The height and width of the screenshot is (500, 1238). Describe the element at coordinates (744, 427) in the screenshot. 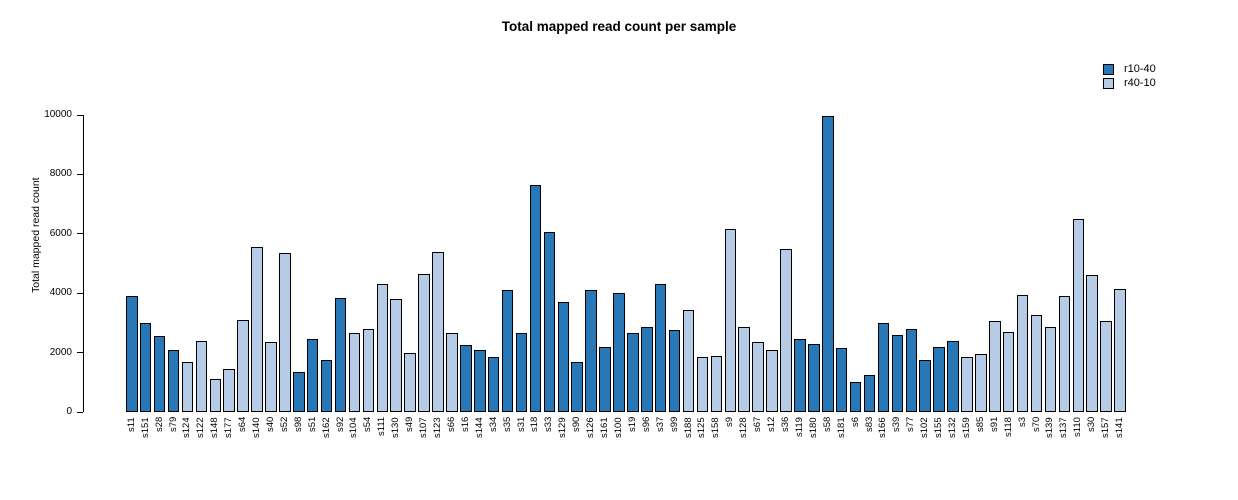

I see `x-tick-label-s128: s128` at that location.